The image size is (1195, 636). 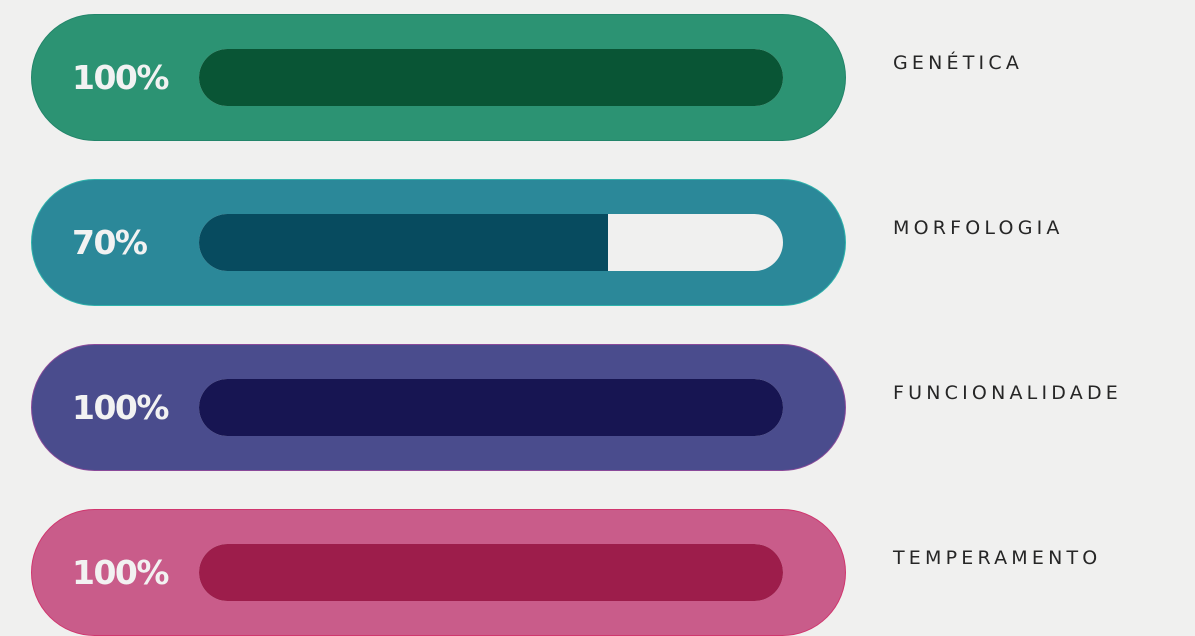 What do you see at coordinates (958, 63) in the screenshot?
I see `category-label: GENÉTICA` at bounding box center [958, 63].